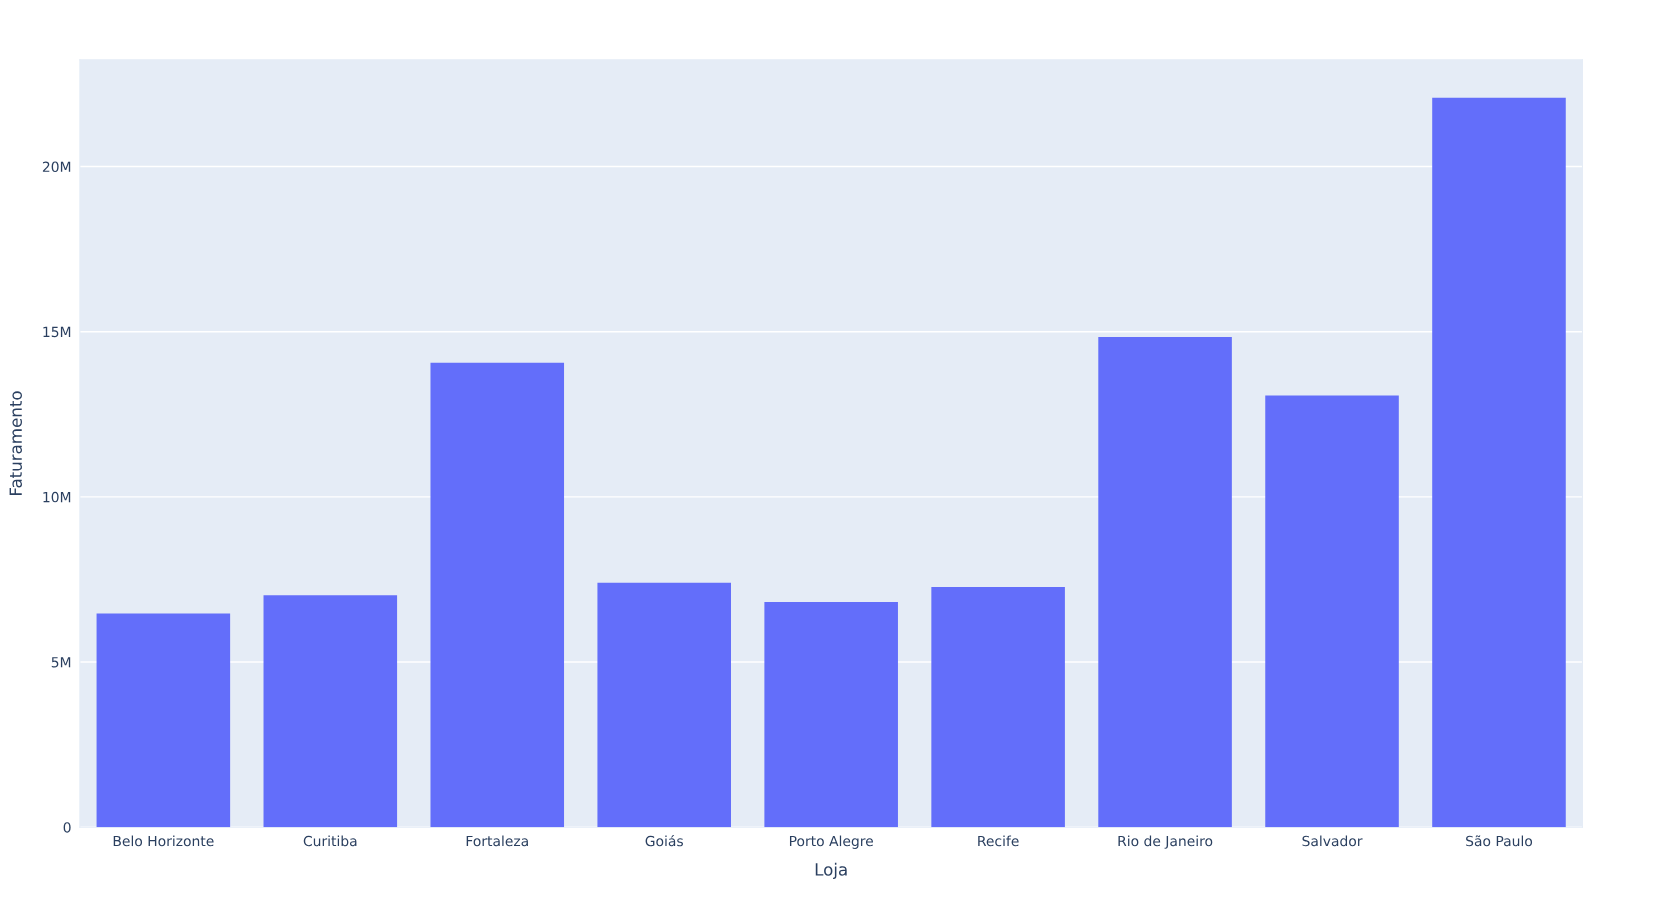 The image size is (1664, 907). Describe the element at coordinates (57, 332) in the screenshot. I see `y-tick-label: 15M` at that location.